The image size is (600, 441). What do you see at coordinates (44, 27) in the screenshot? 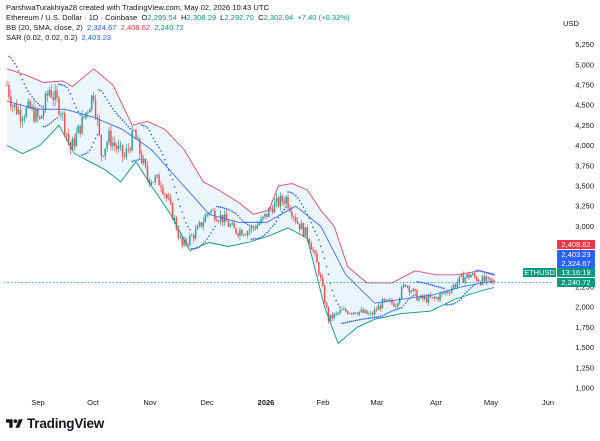
I see `bb-legend-label: BB (20, SMA, close, 2)` at bounding box center [44, 27].